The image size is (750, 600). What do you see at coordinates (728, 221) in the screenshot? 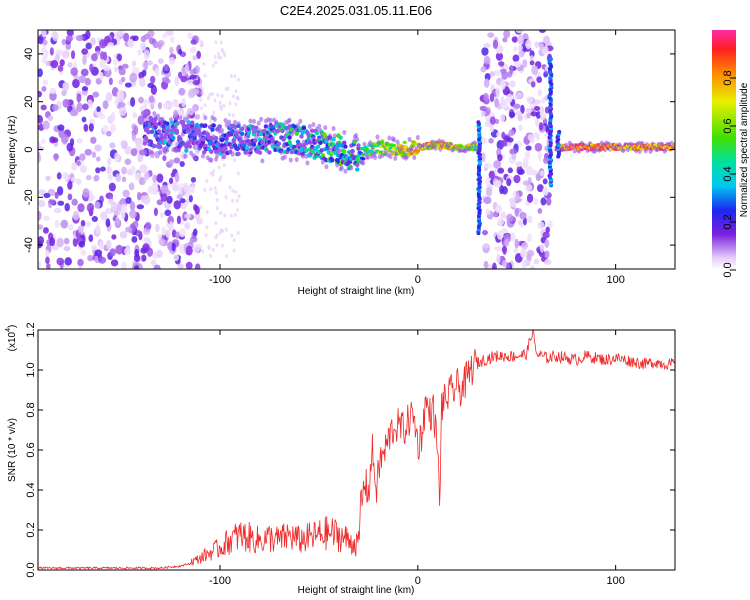
I see `colorbar-tick-label: 0.2` at bounding box center [728, 221].